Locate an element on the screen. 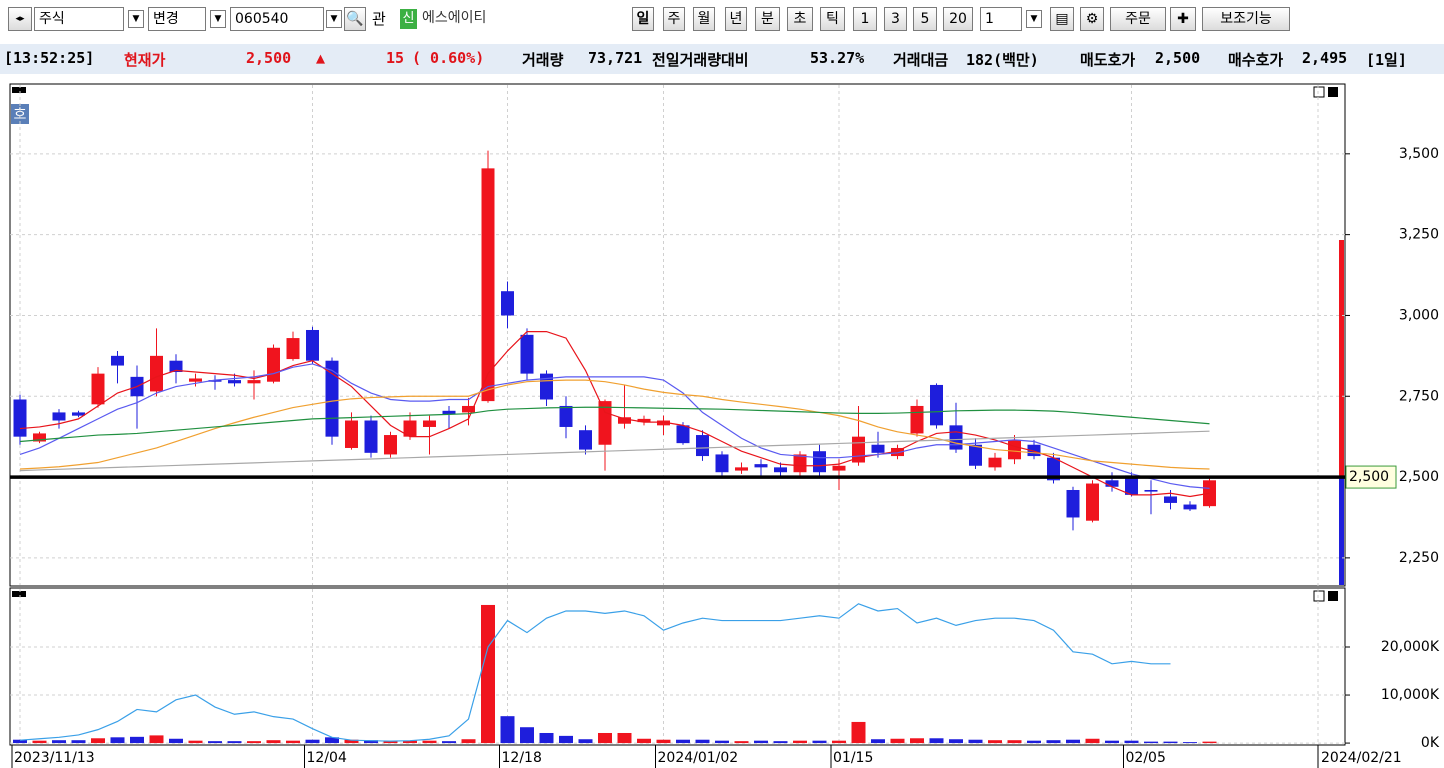 Image resolution: width=1444 pixels, height=768 pixels. x-tick-label: 02/05 is located at coordinates (1146, 758).